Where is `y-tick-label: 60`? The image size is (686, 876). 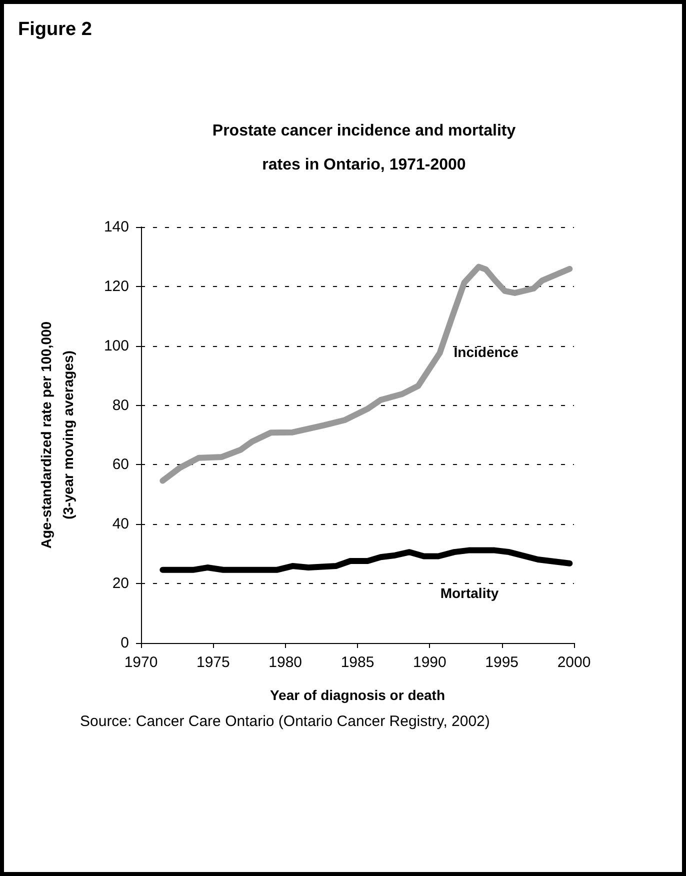
y-tick-label: 60 is located at coordinates (120, 465).